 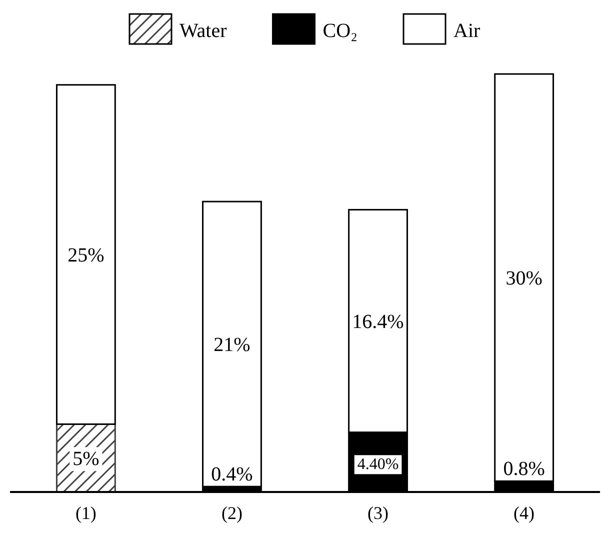 What do you see at coordinates (524, 469) in the screenshot?
I see `data-label: 0.8%` at bounding box center [524, 469].